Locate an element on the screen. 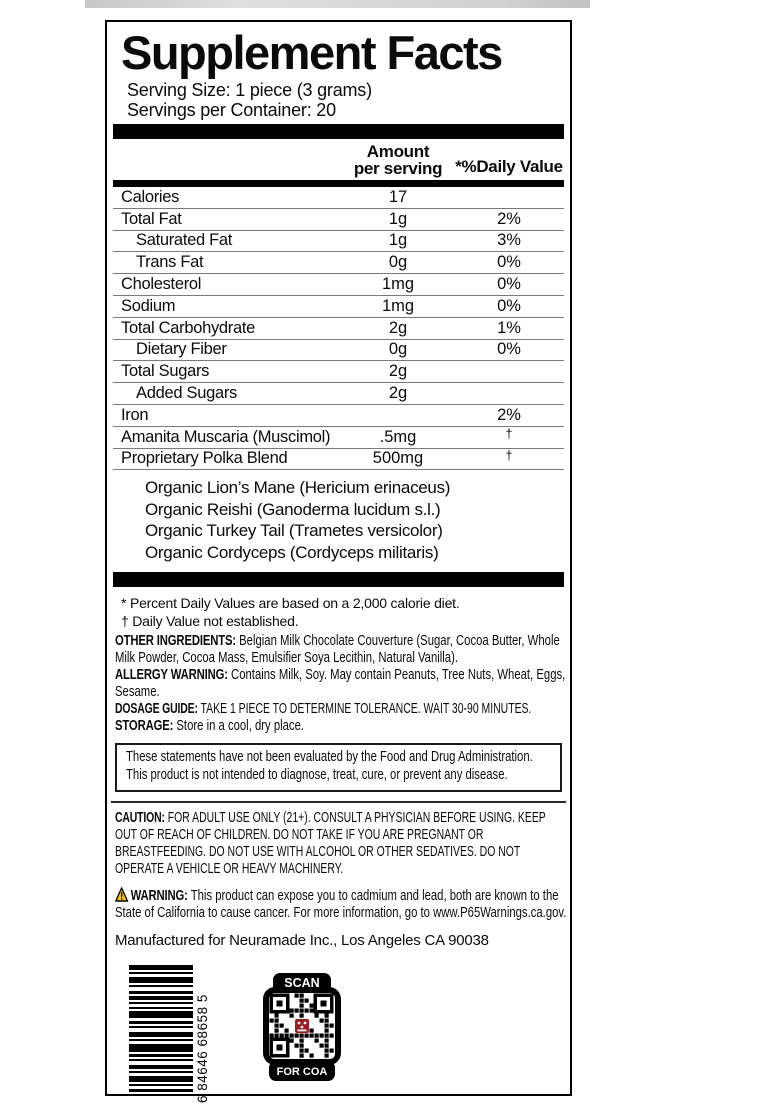 This screenshot has height=1104, width=764. nutrient-name: Sodium is located at coordinates (148, 305).